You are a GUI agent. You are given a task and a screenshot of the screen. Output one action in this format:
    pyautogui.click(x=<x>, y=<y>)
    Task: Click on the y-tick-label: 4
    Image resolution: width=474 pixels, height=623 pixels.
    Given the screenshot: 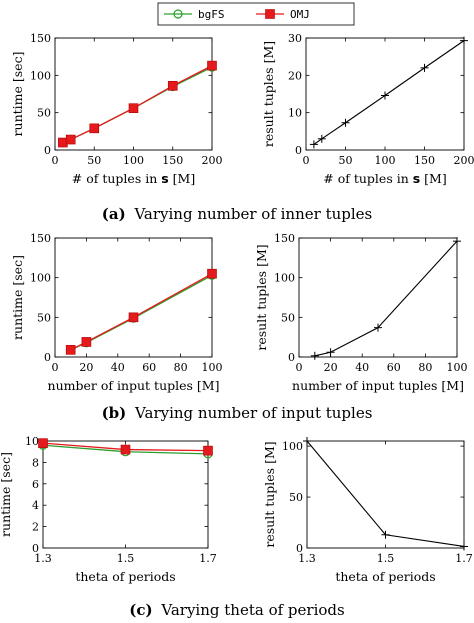 What is the action you would take?
    pyautogui.click(x=35, y=505)
    